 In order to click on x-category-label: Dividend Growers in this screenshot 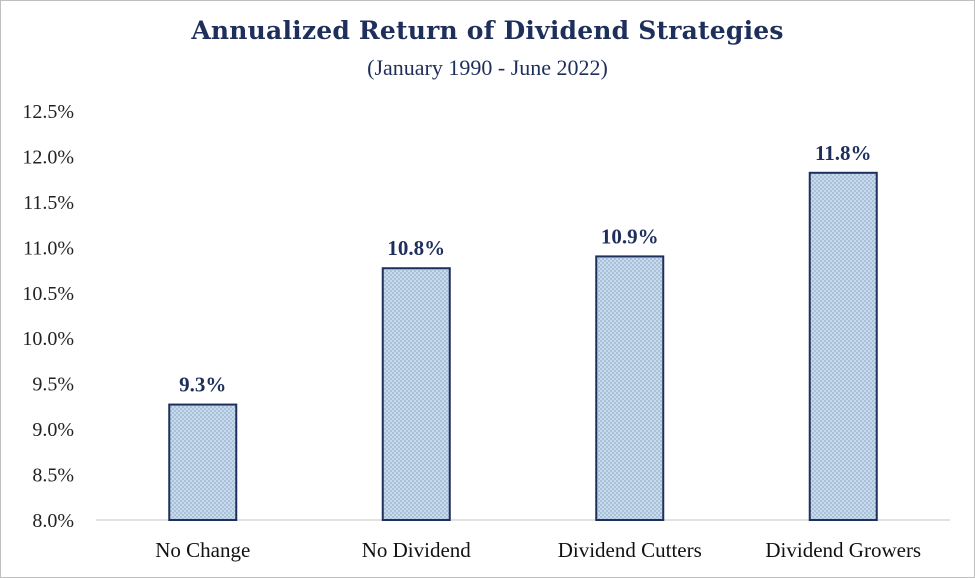, I will do `click(843, 550)`.